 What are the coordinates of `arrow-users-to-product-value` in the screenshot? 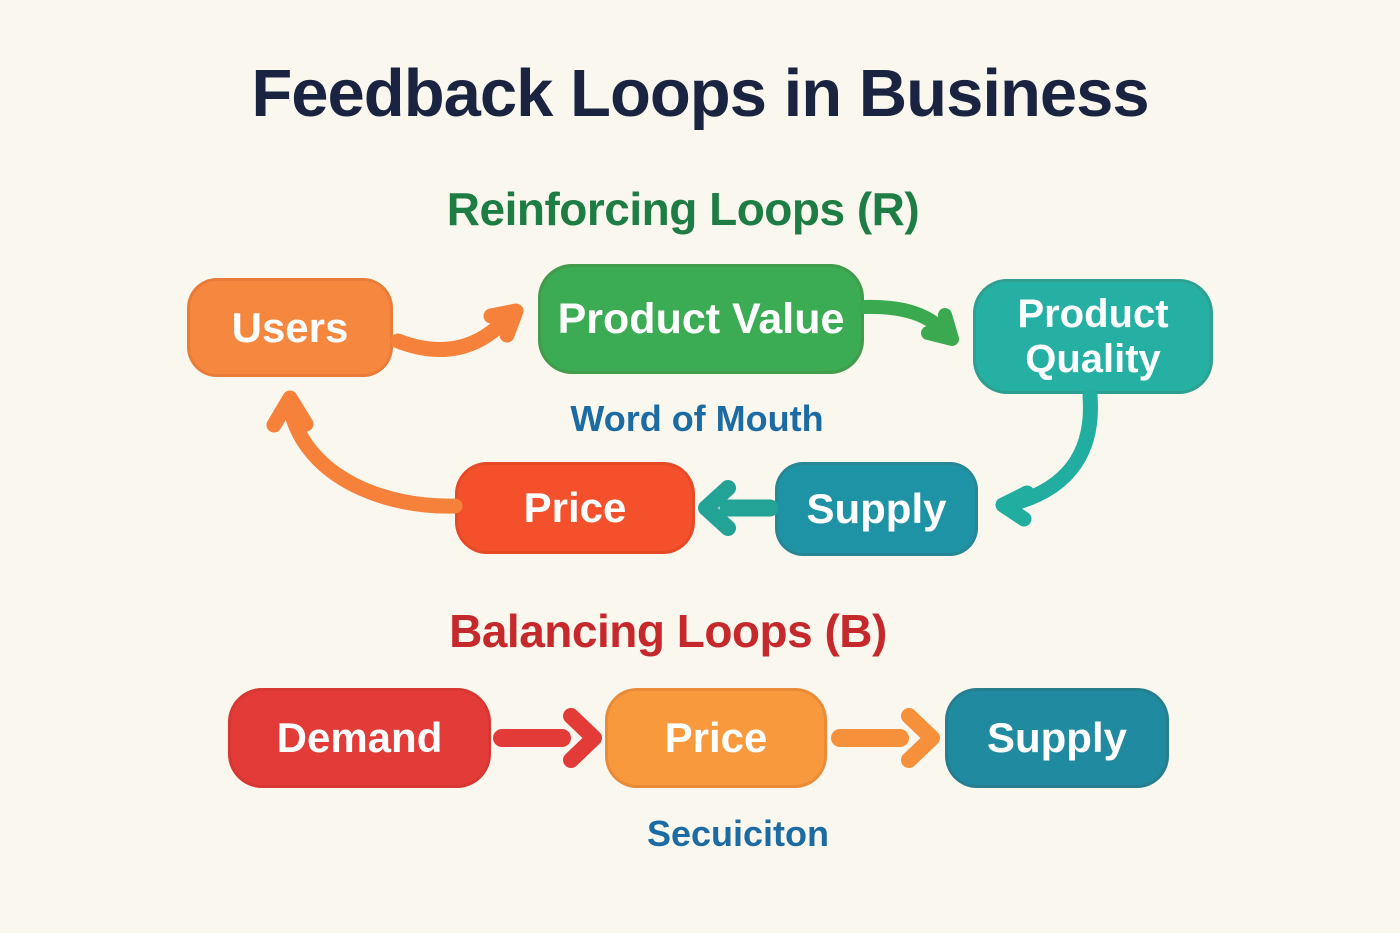 It's located at (452, 334).